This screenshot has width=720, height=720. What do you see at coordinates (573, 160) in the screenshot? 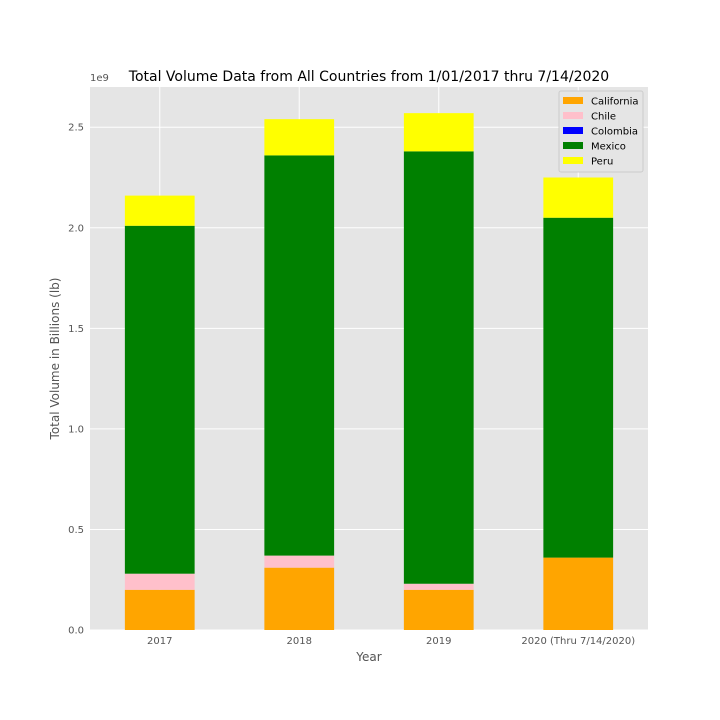
I see `legend-swatch-peru` at bounding box center [573, 160].